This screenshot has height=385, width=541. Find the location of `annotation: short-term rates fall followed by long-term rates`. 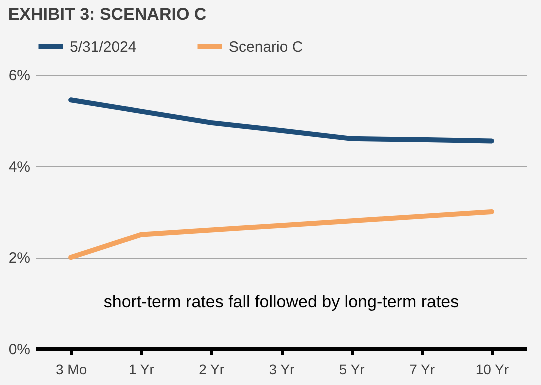

annotation: short-term rates fall followed by long-term rates is located at coordinates (282, 302).